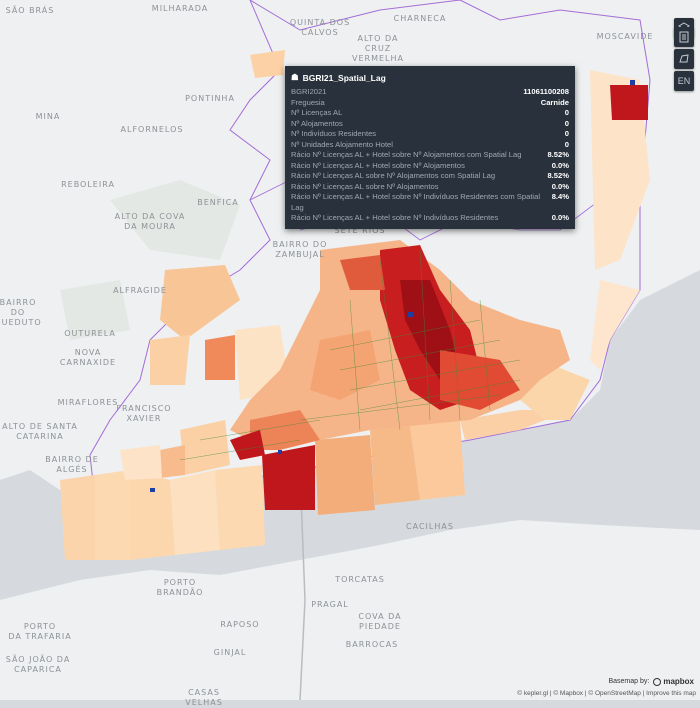  What do you see at coordinates (430, 124) in the screenshot?
I see `tooltip-row: Nº Alojamentos 0` at bounding box center [430, 124].